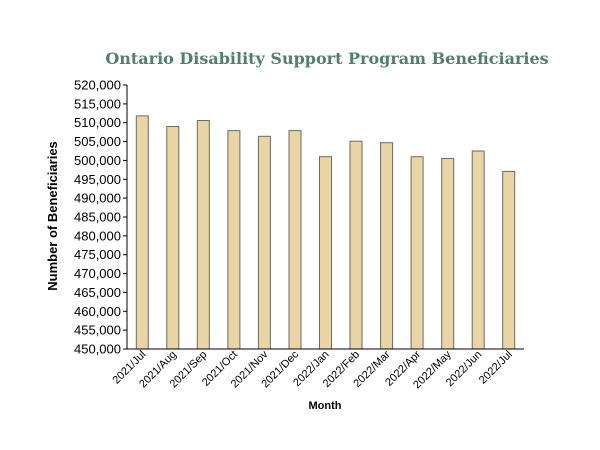 Image resolution: width=600 pixels, height=450 pixels. Describe the element at coordinates (97, 85) in the screenshot. I see `y-tick-label: 520,000` at that location.